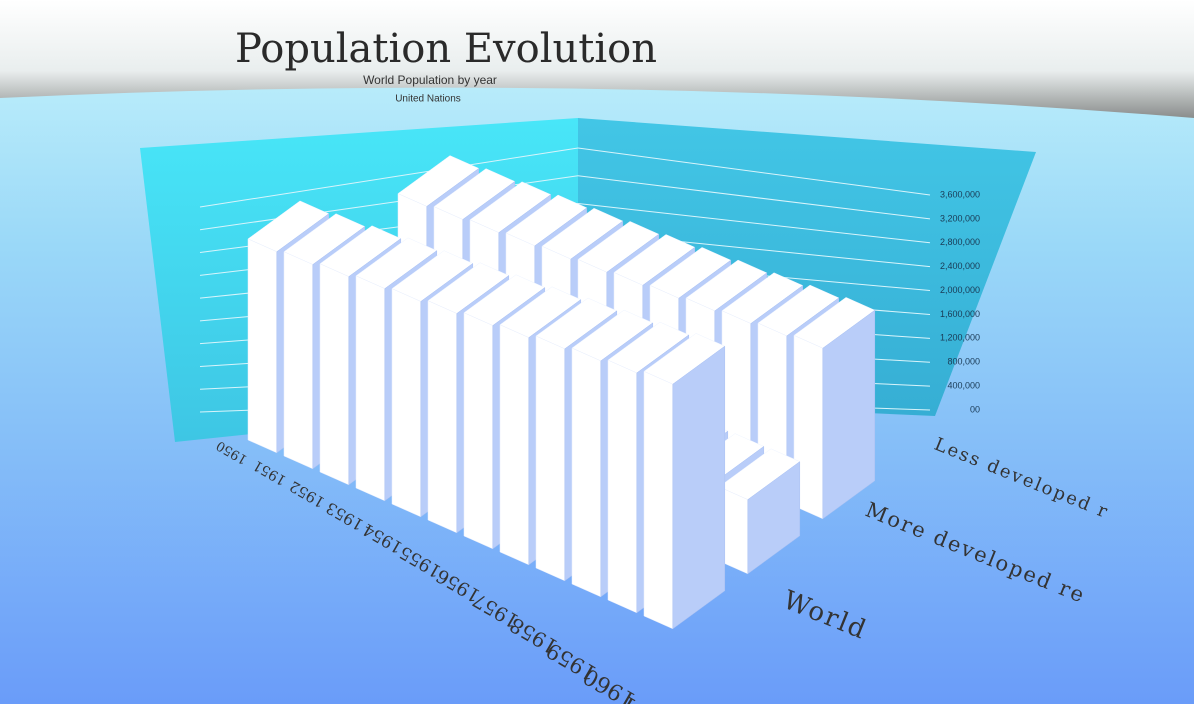 This screenshot has width=1194, height=704. I want to click on y-tick-label: 1,600,000, so click(960, 314).